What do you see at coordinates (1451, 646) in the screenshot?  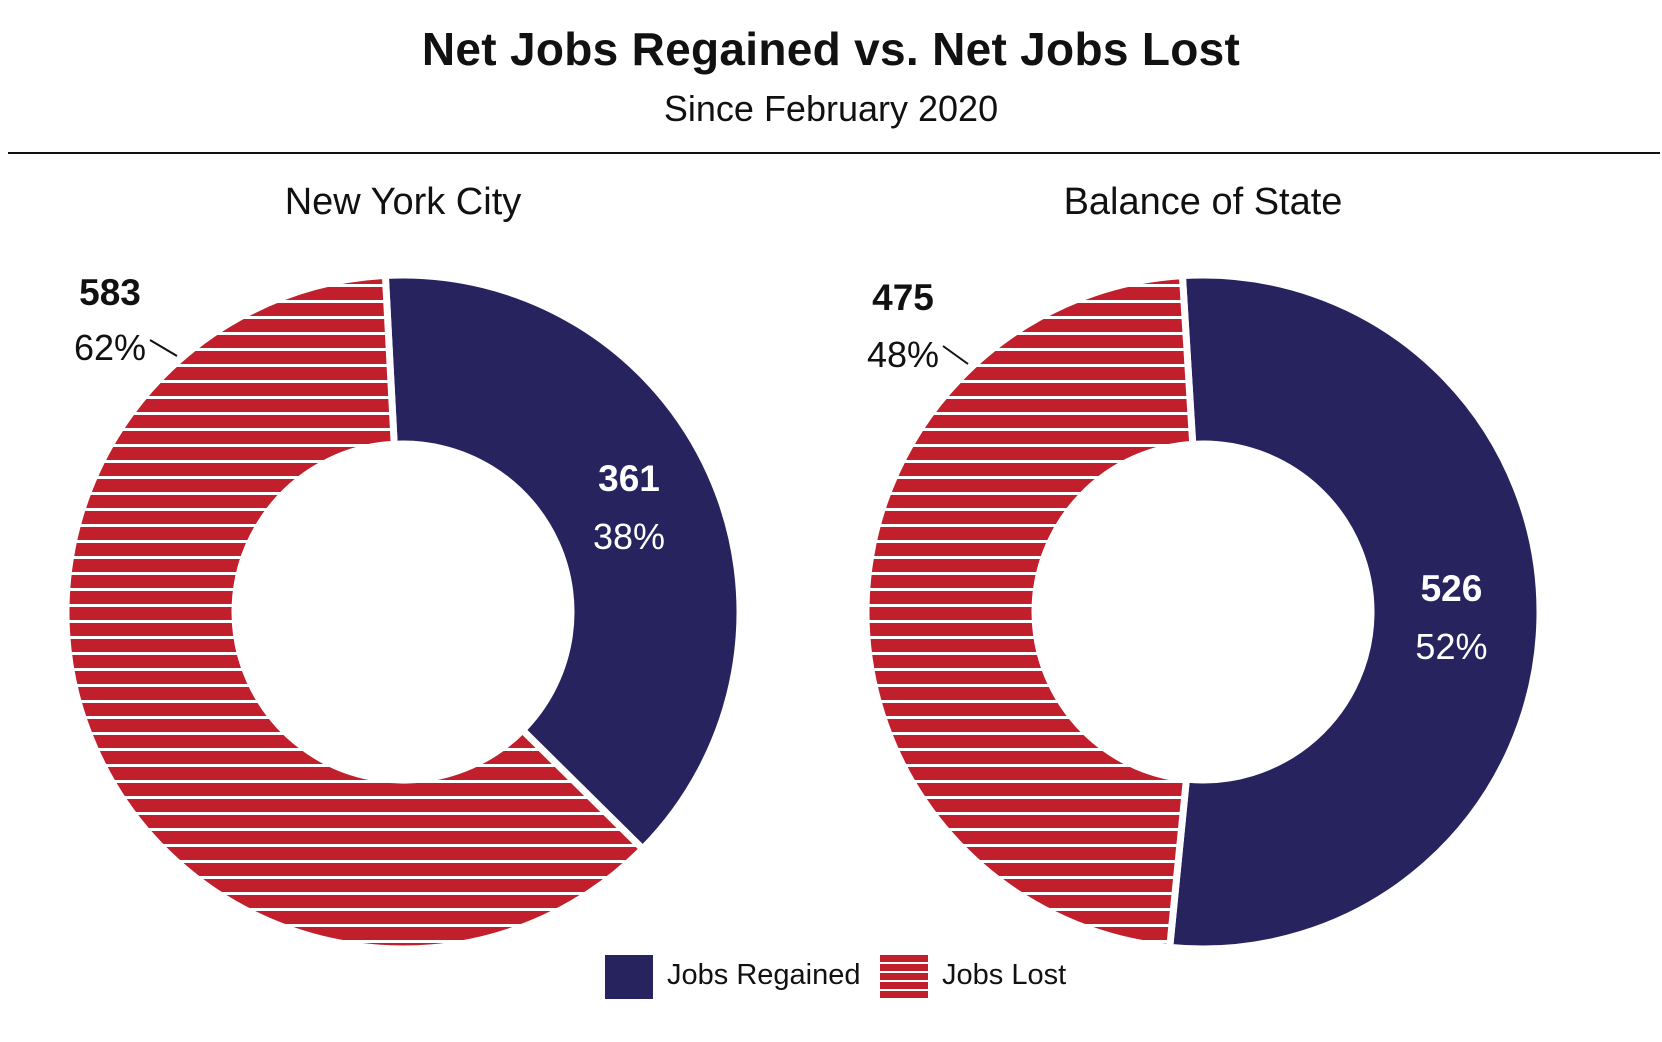 I see `data-label-percent: 52%` at bounding box center [1451, 646].